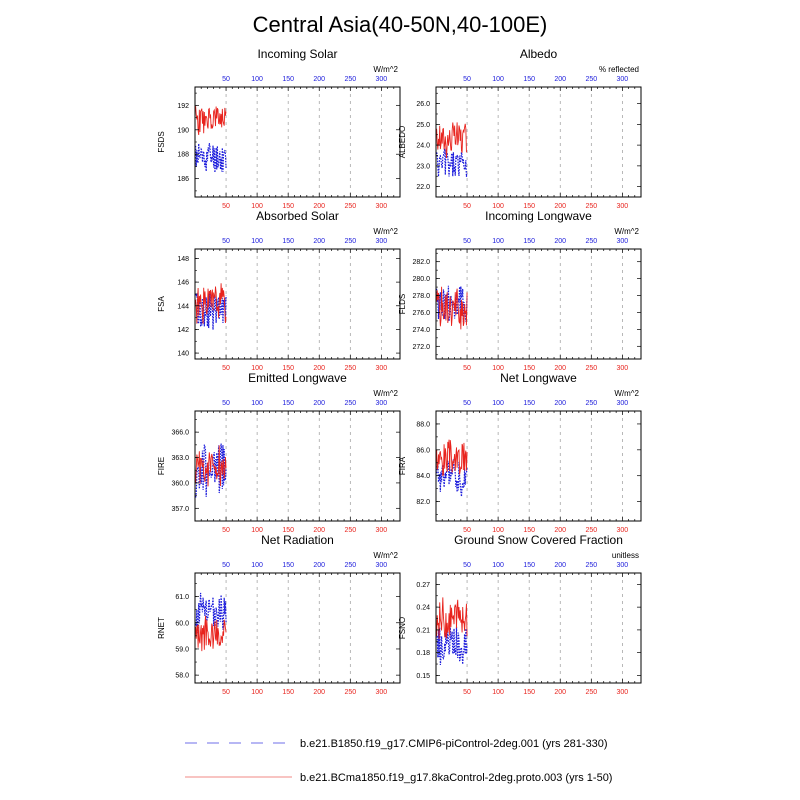 The height and width of the screenshot is (800, 800). What do you see at coordinates (421, 313) in the screenshot?
I see `y-tick-label: 276.0` at bounding box center [421, 313].